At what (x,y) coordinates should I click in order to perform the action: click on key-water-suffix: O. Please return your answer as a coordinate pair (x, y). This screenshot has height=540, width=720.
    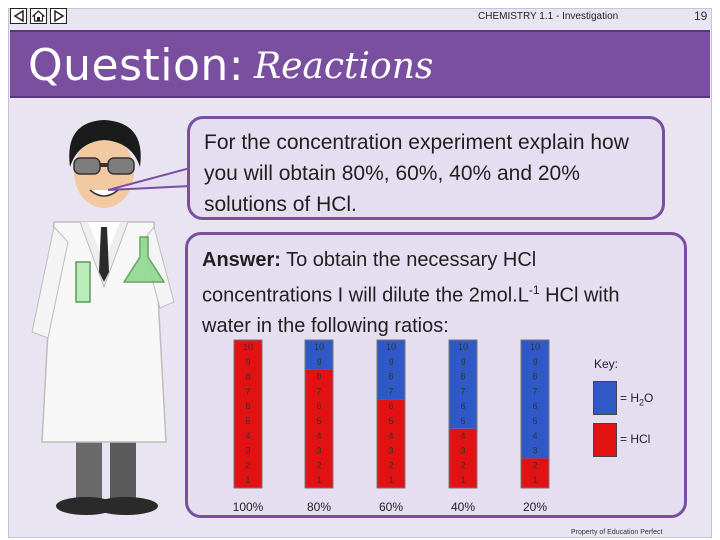
    Looking at the image, I should click on (649, 398).